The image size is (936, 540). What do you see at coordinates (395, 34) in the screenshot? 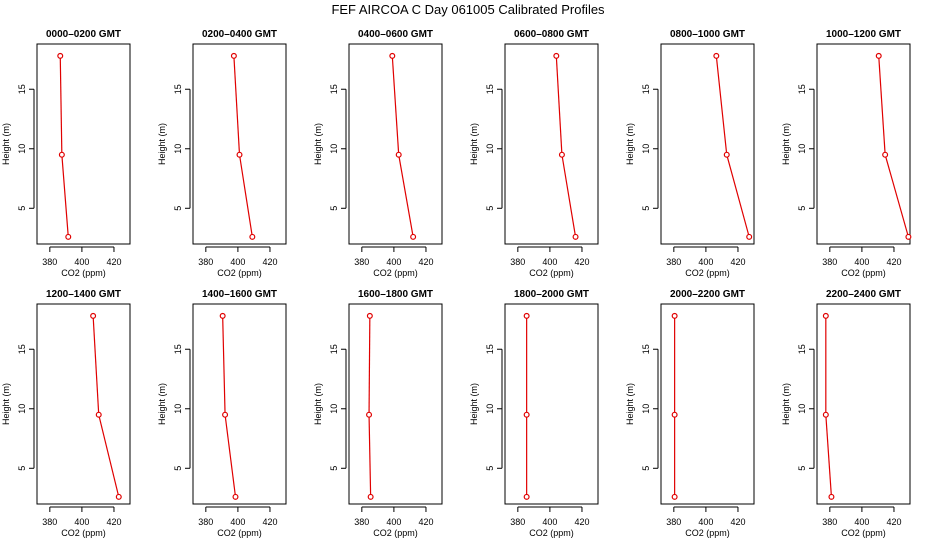
I see `panel-title: 0400–0600 GMT` at bounding box center [395, 34].